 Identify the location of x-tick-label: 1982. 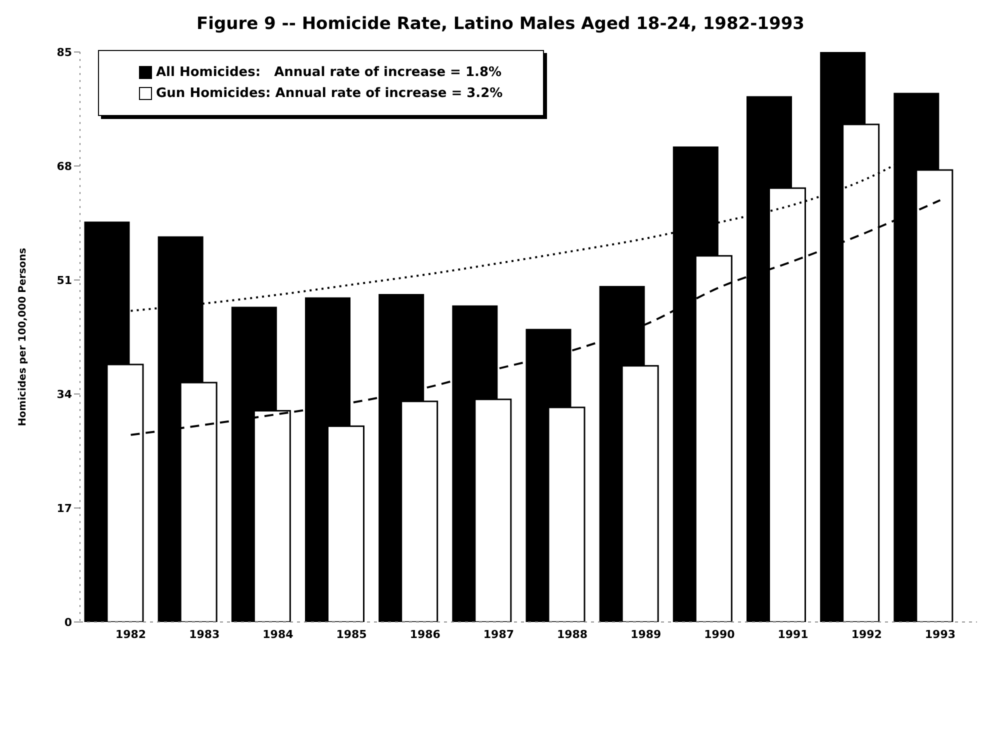
(130, 634).